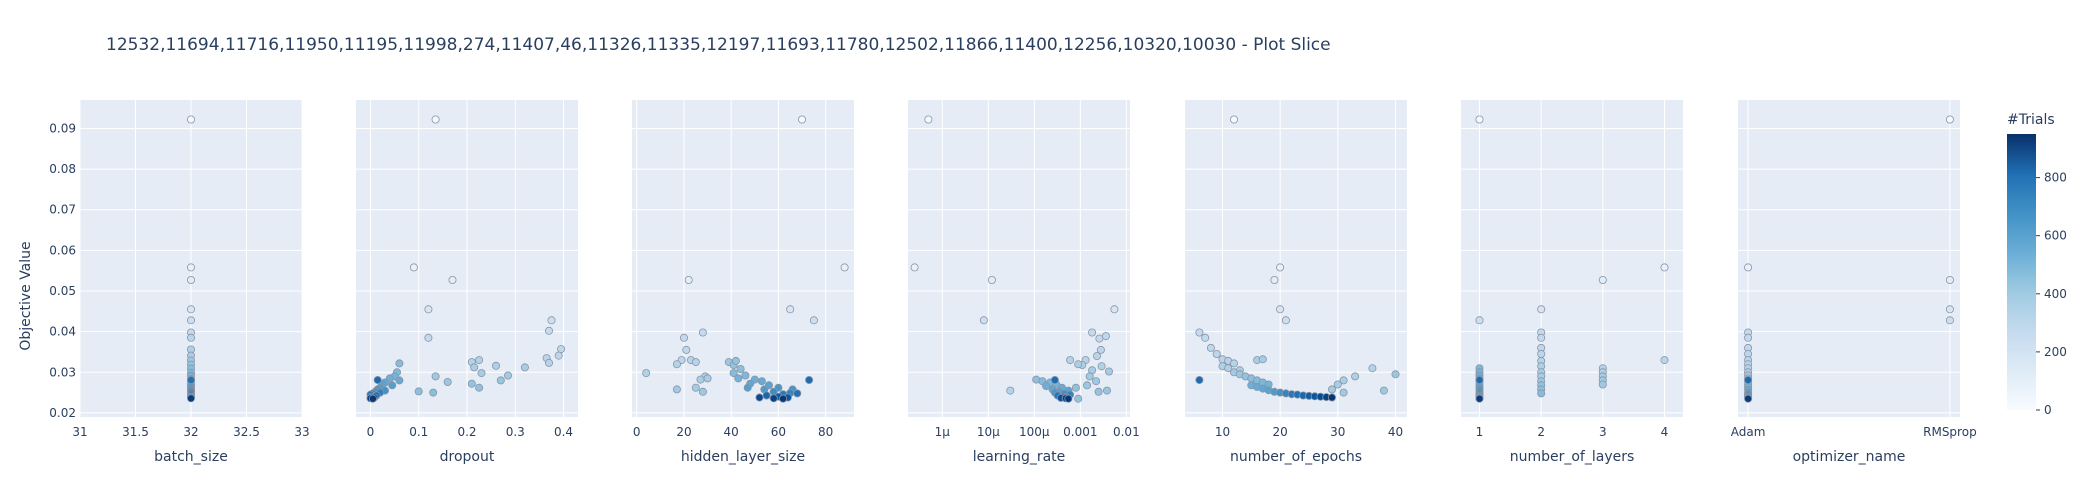  I want to click on x-tick-label: 1, so click(1480, 432).